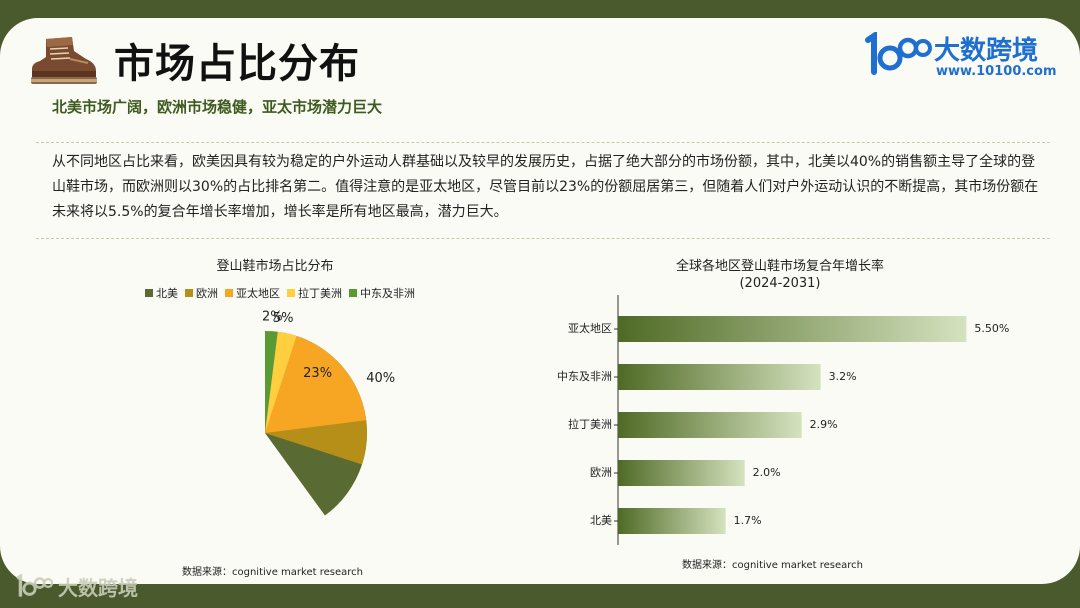 The width and height of the screenshot is (1080, 608). What do you see at coordinates (590, 424) in the screenshot?
I see `bar-category-label: 拉丁美洲` at bounding box center [590, 424].